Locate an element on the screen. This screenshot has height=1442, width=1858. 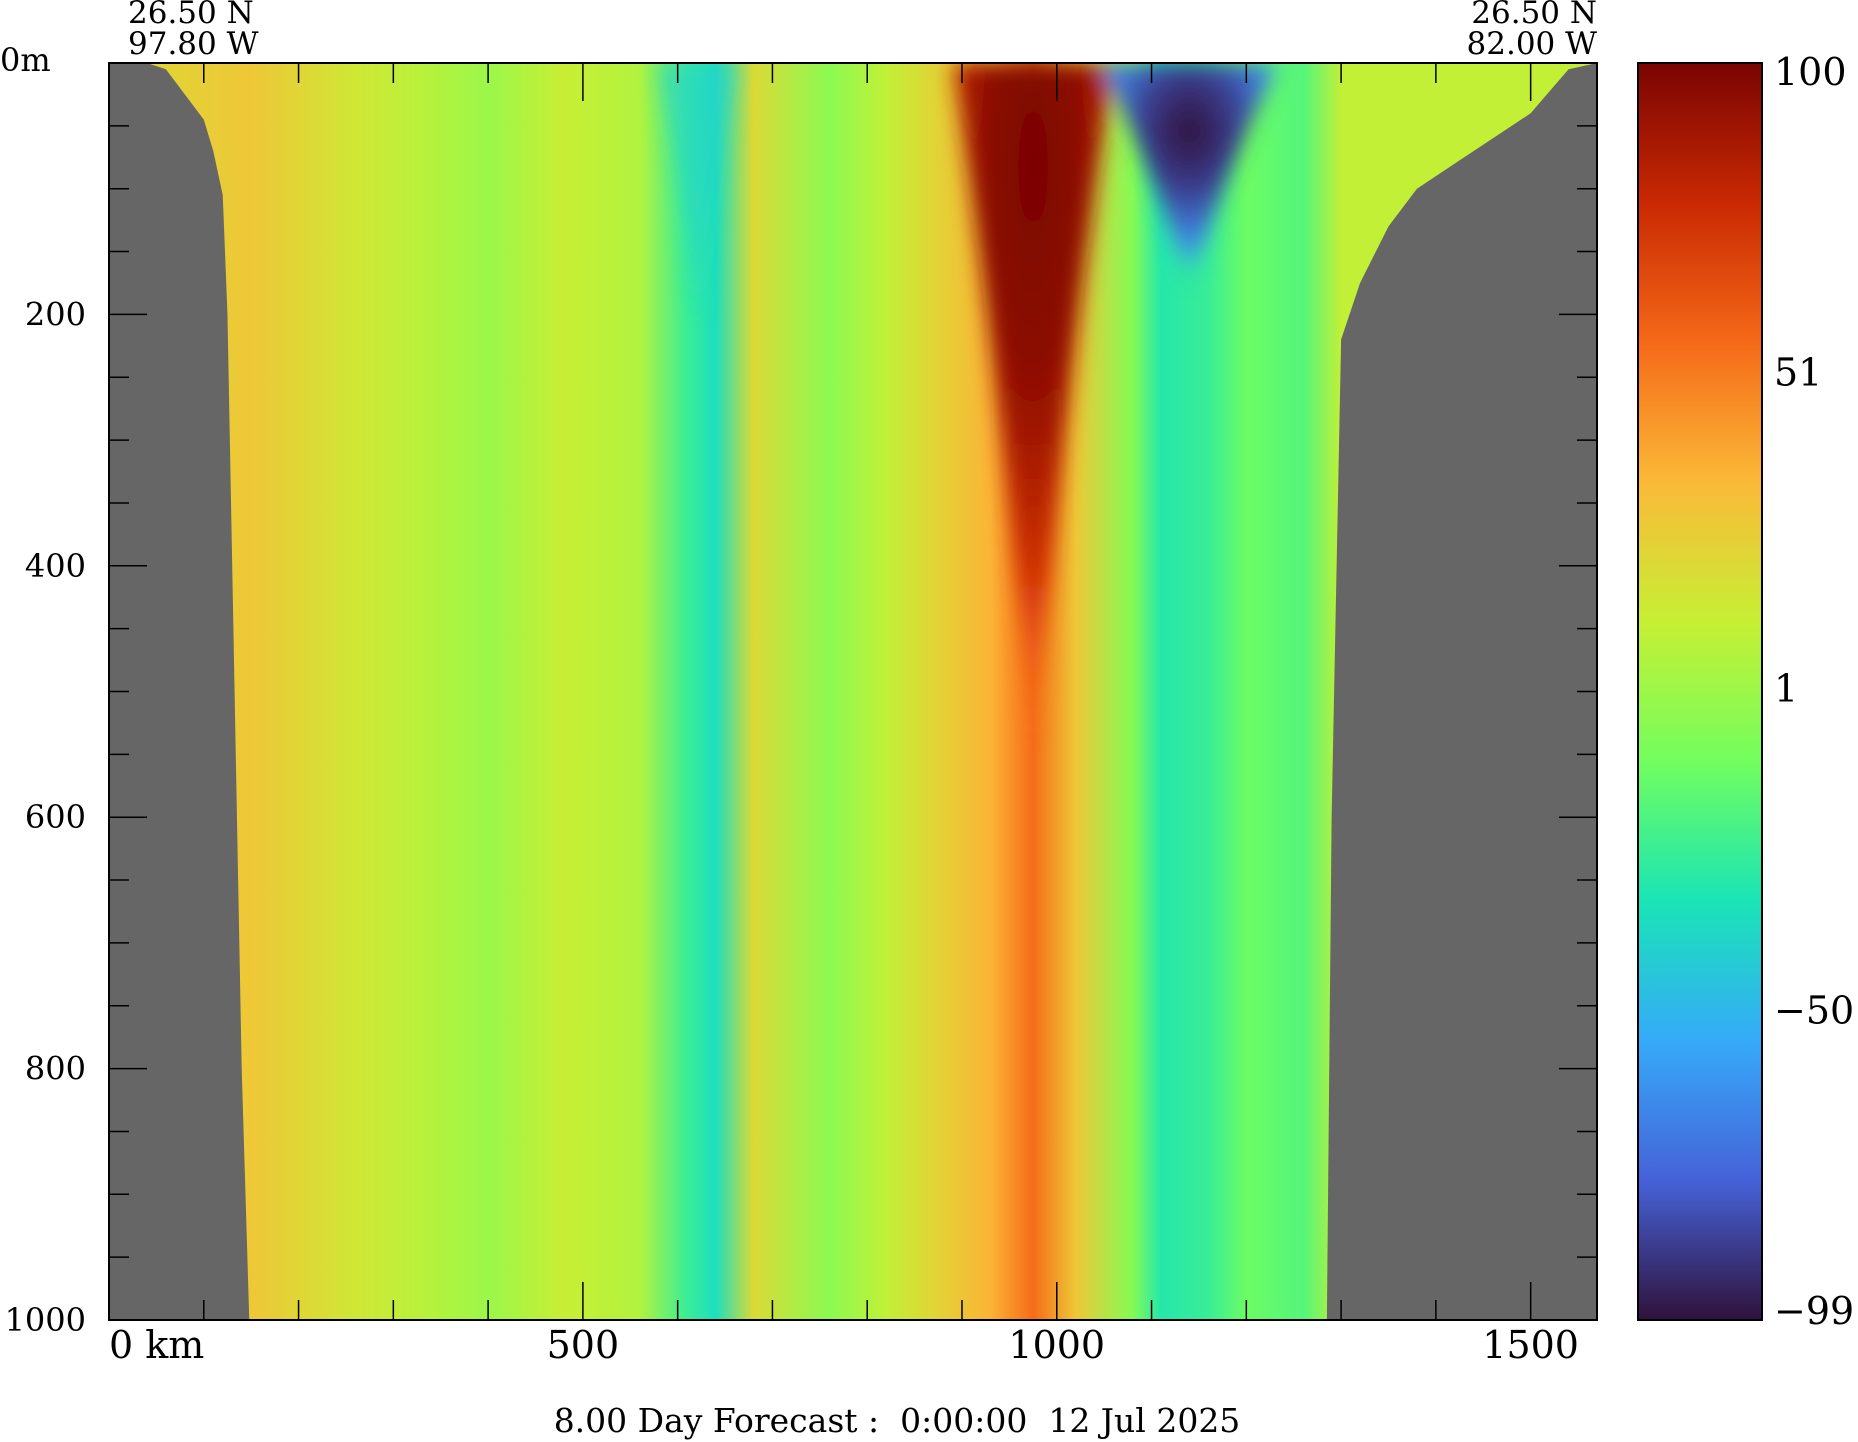
left-endpoint-lon: 97.80 W is located at coordinates (193, 44).